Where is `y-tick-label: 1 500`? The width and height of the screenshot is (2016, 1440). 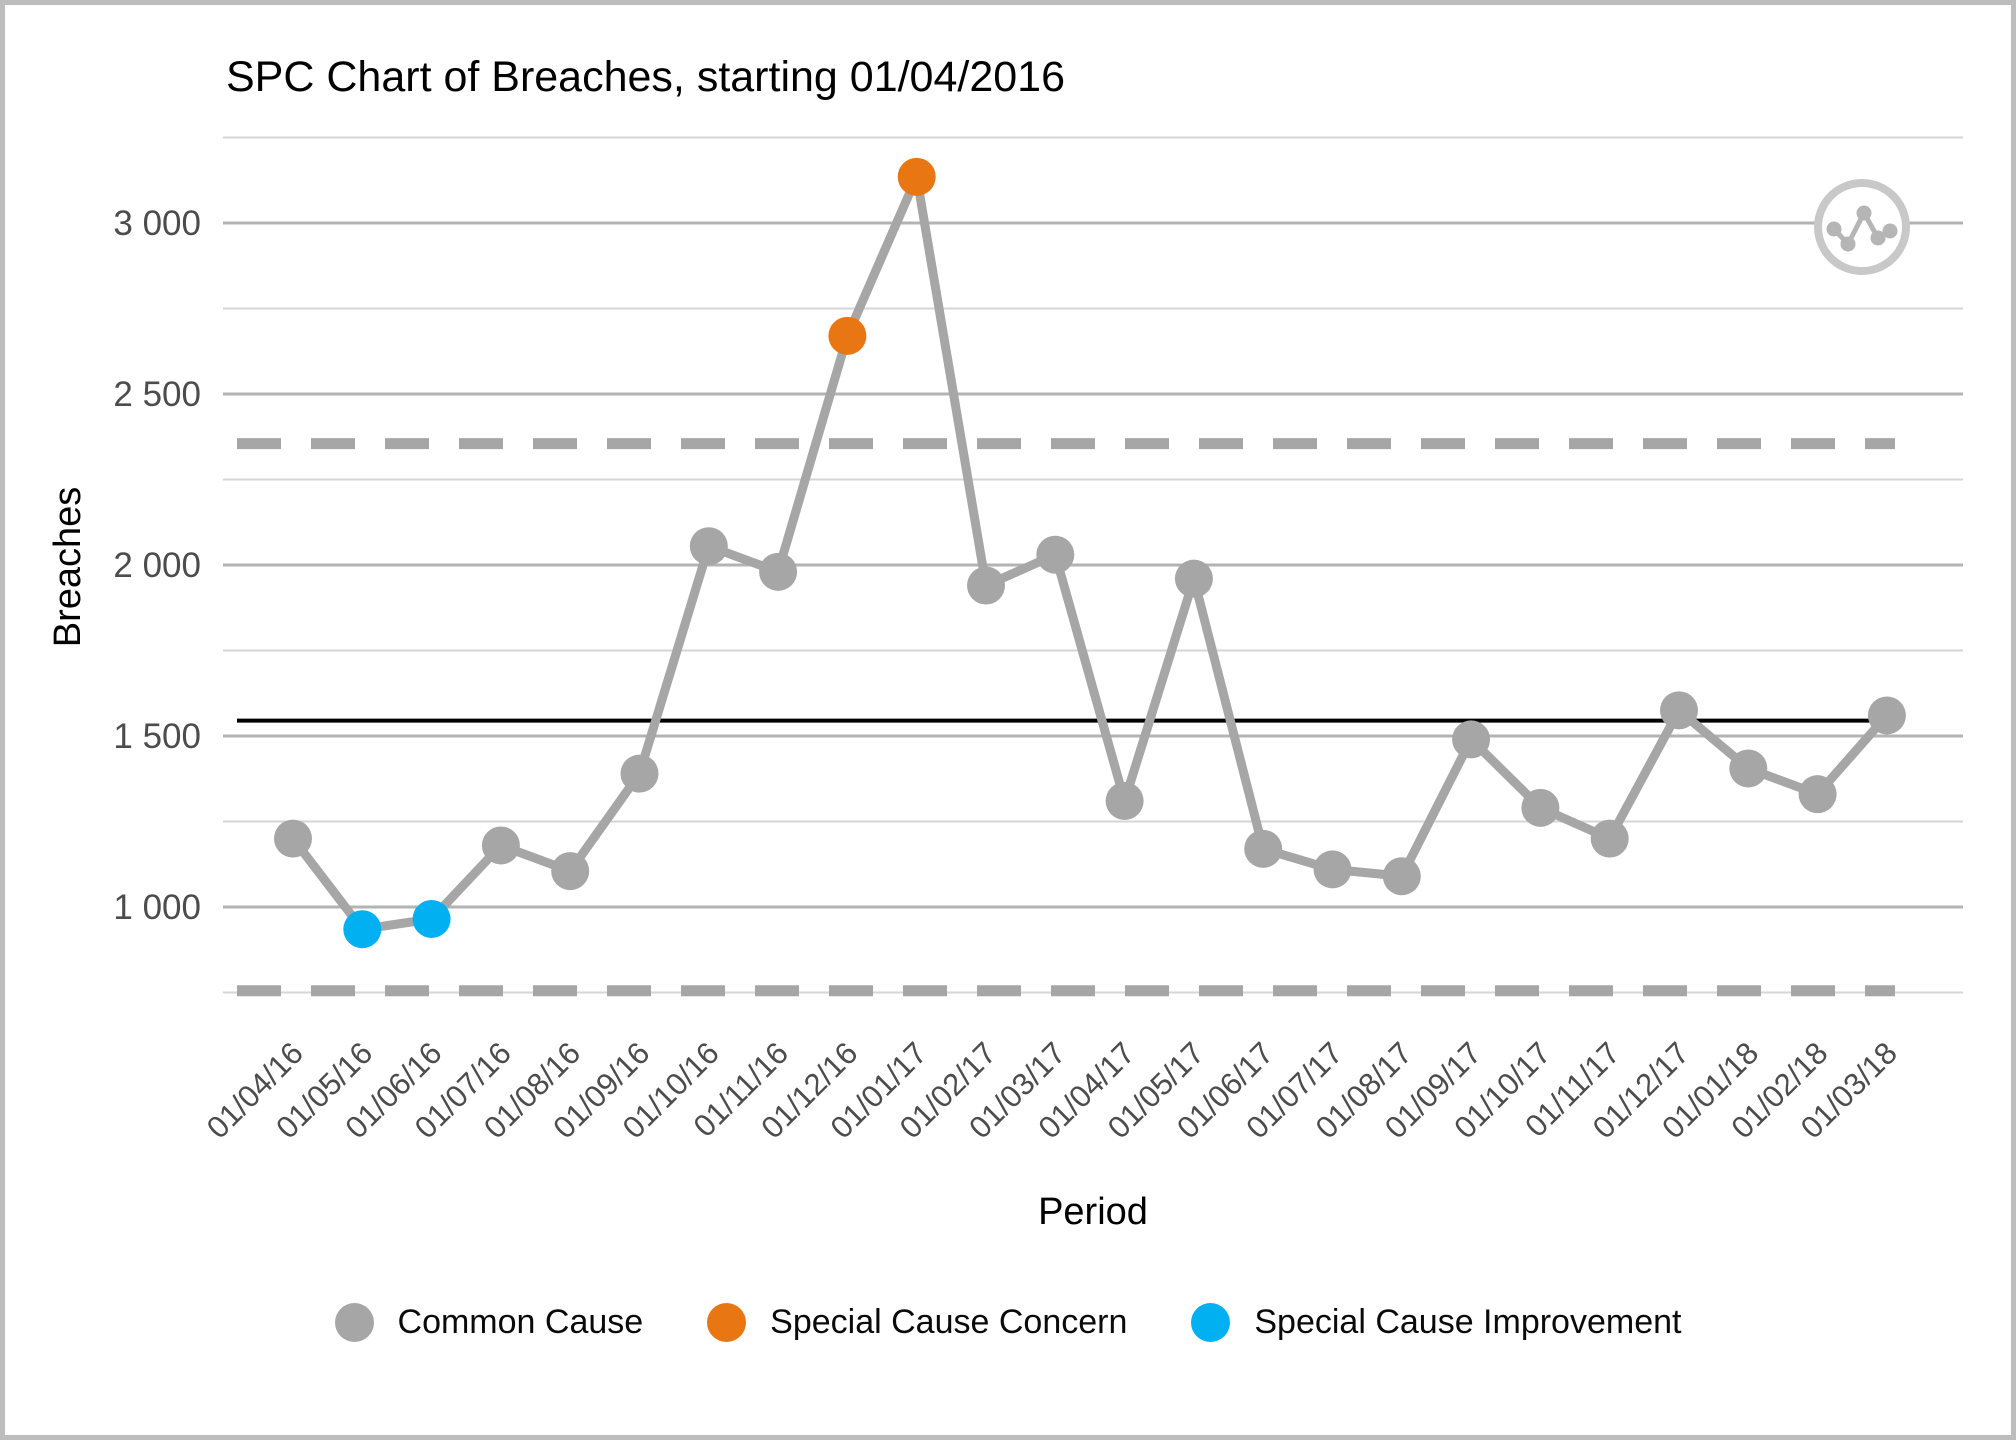 y-tick-label: 1 500 is located at coordinates (157, 736).